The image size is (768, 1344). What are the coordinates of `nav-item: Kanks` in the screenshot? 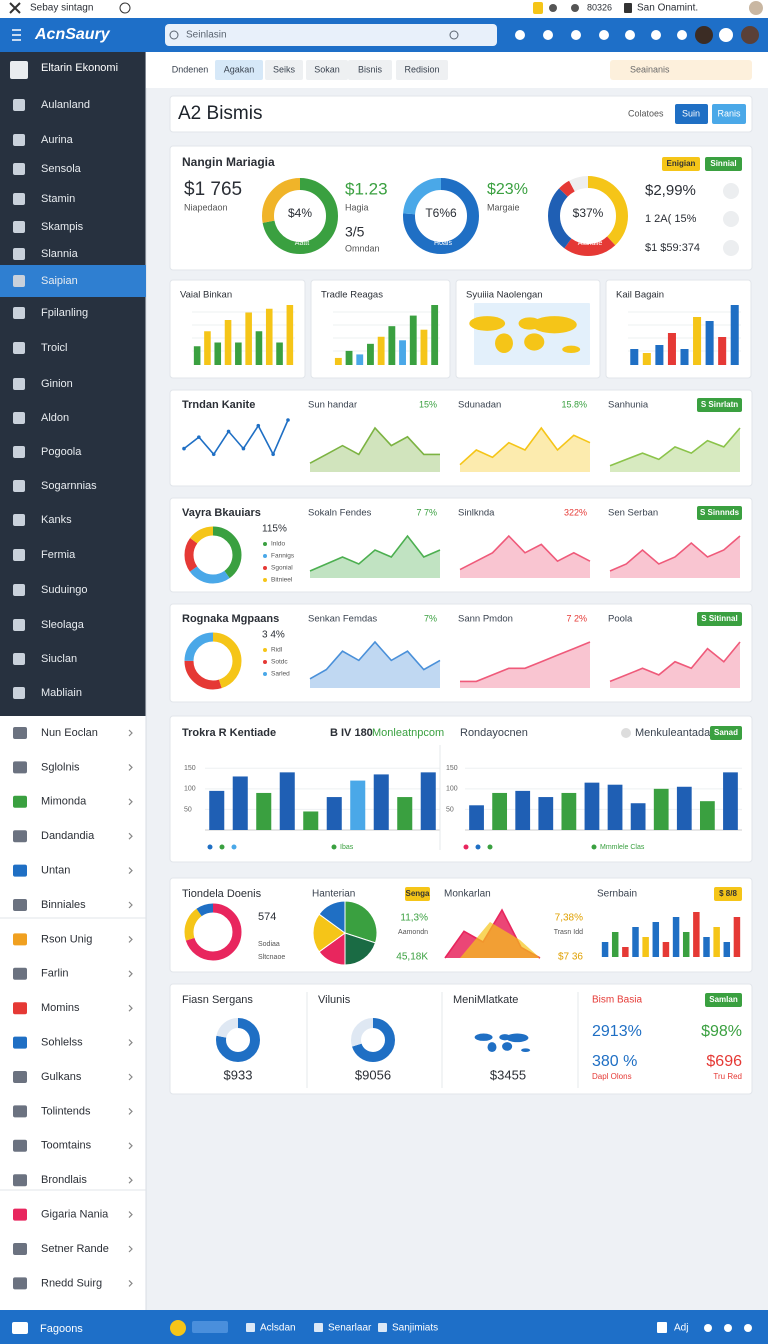 It's located at (56, 520).